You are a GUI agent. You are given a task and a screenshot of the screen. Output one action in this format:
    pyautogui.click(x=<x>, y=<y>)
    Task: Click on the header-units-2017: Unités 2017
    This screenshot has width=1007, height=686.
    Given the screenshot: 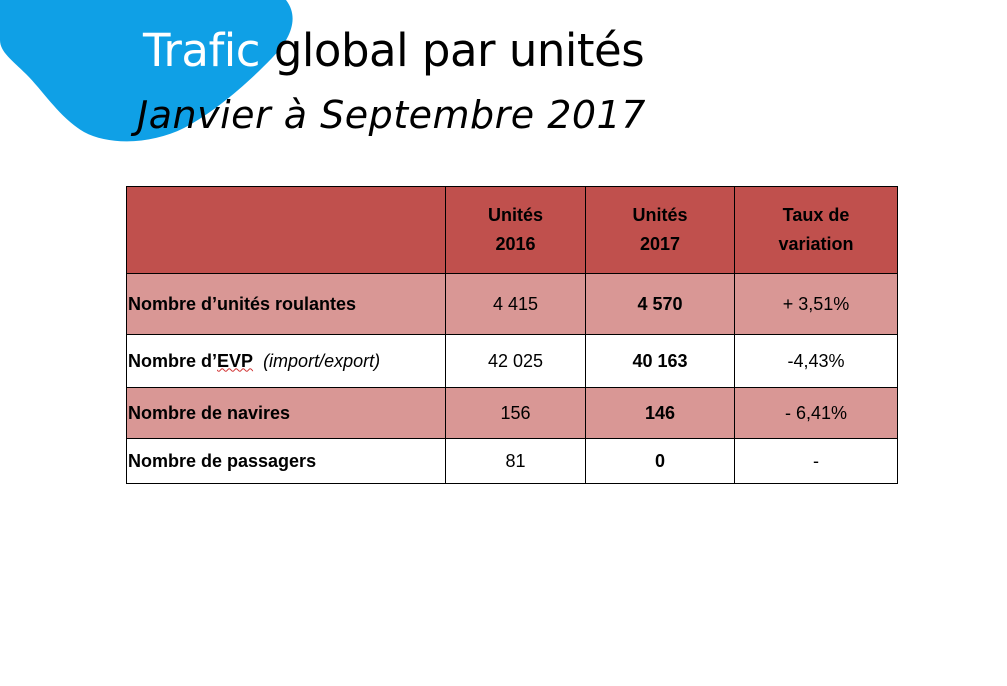 What is the action you would take?
    pyautogui.click(x=660, y=230)
    